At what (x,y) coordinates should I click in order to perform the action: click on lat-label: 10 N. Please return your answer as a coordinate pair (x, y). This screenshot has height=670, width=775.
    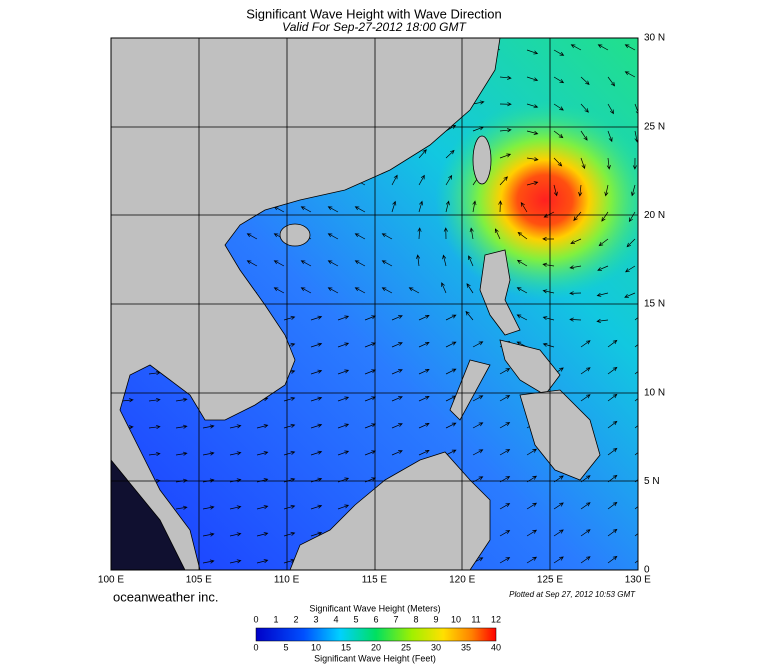
    Looking at the image, I should click on (654, 392).